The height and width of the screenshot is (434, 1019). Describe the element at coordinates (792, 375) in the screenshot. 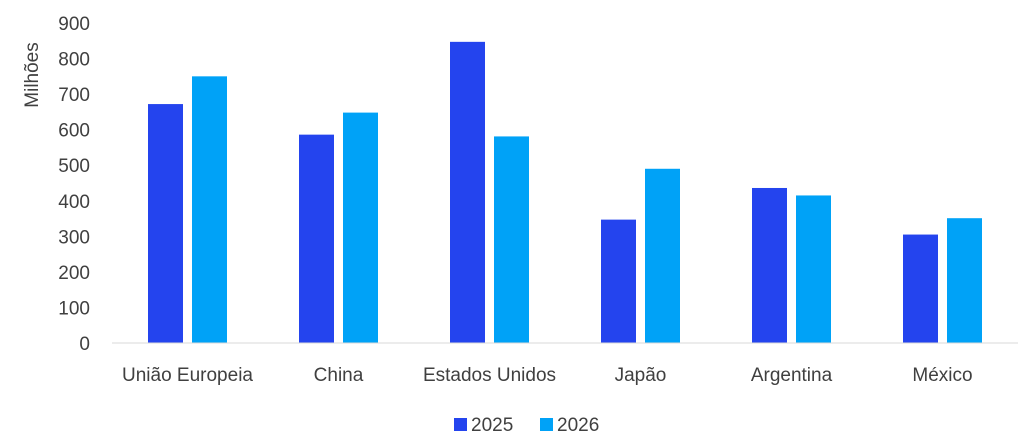

I see `x-tick-label: Argentina` at that location.